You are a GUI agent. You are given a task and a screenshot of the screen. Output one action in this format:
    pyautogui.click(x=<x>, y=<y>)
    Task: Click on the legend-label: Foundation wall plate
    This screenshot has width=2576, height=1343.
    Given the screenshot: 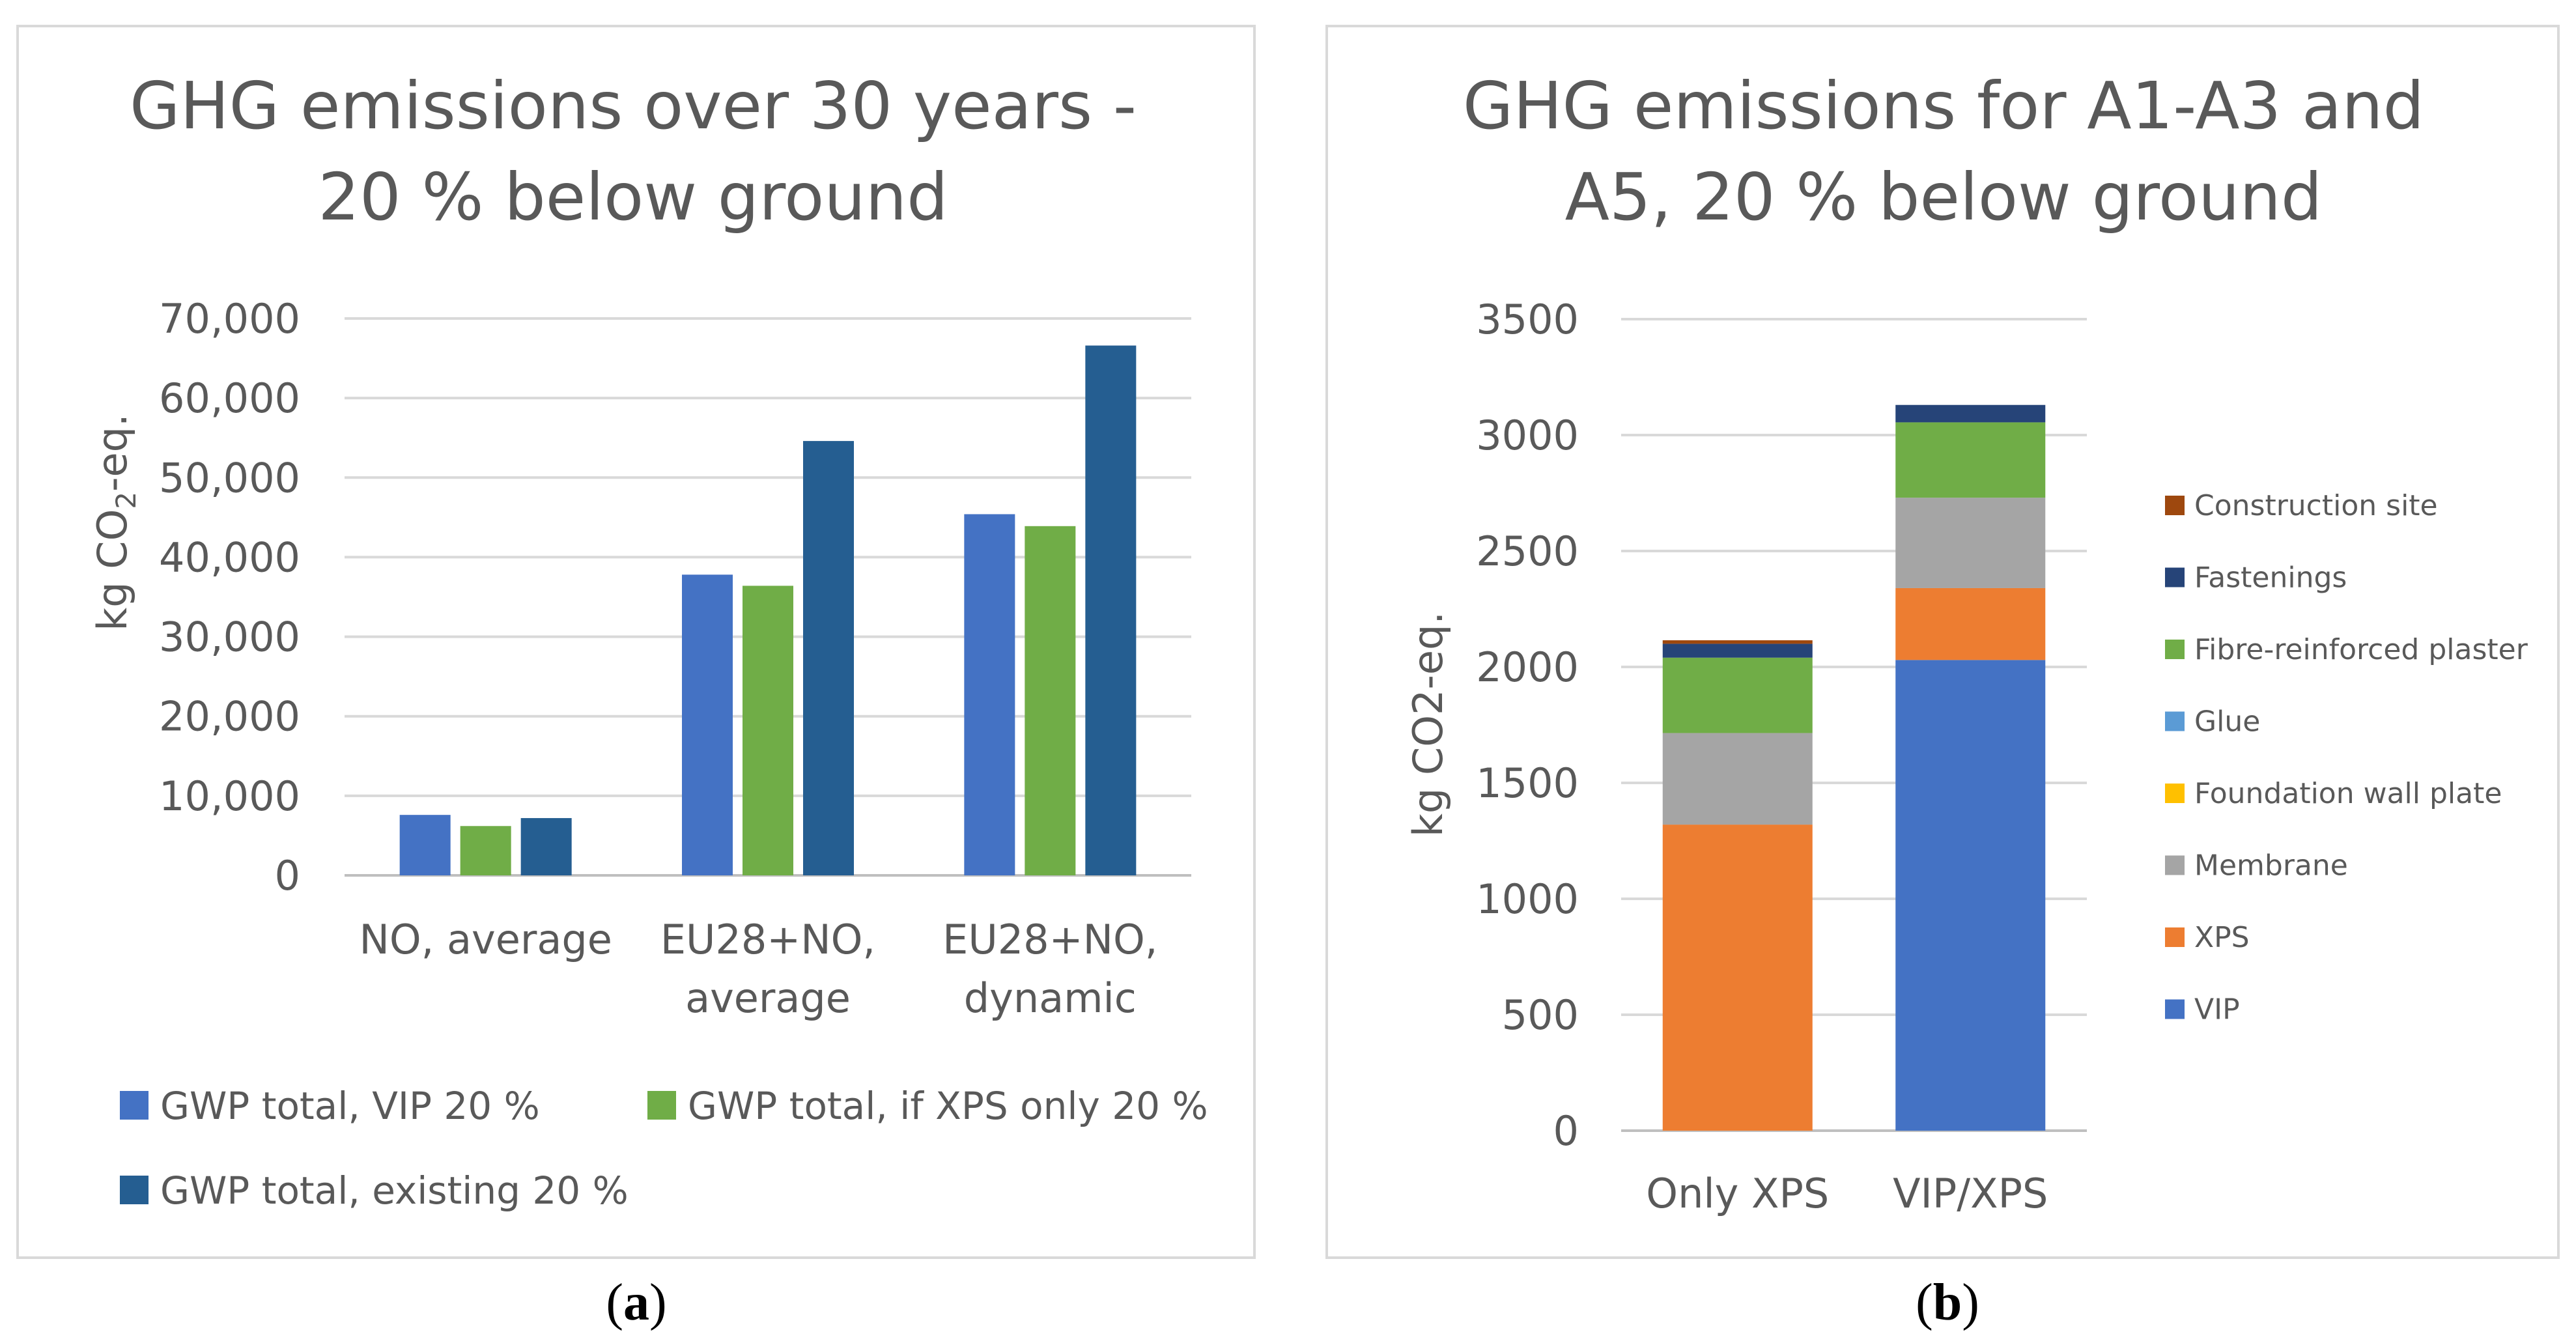 What is the action you would take?
    pyautogui.click(x=2348, y=793)
    